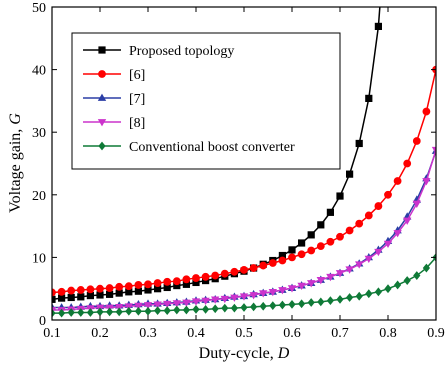 The image size is (447, 373). Describe the element at coordinates (340, 333) in the screenshot. I see `x-tick-label-6: 0.7` at that location.